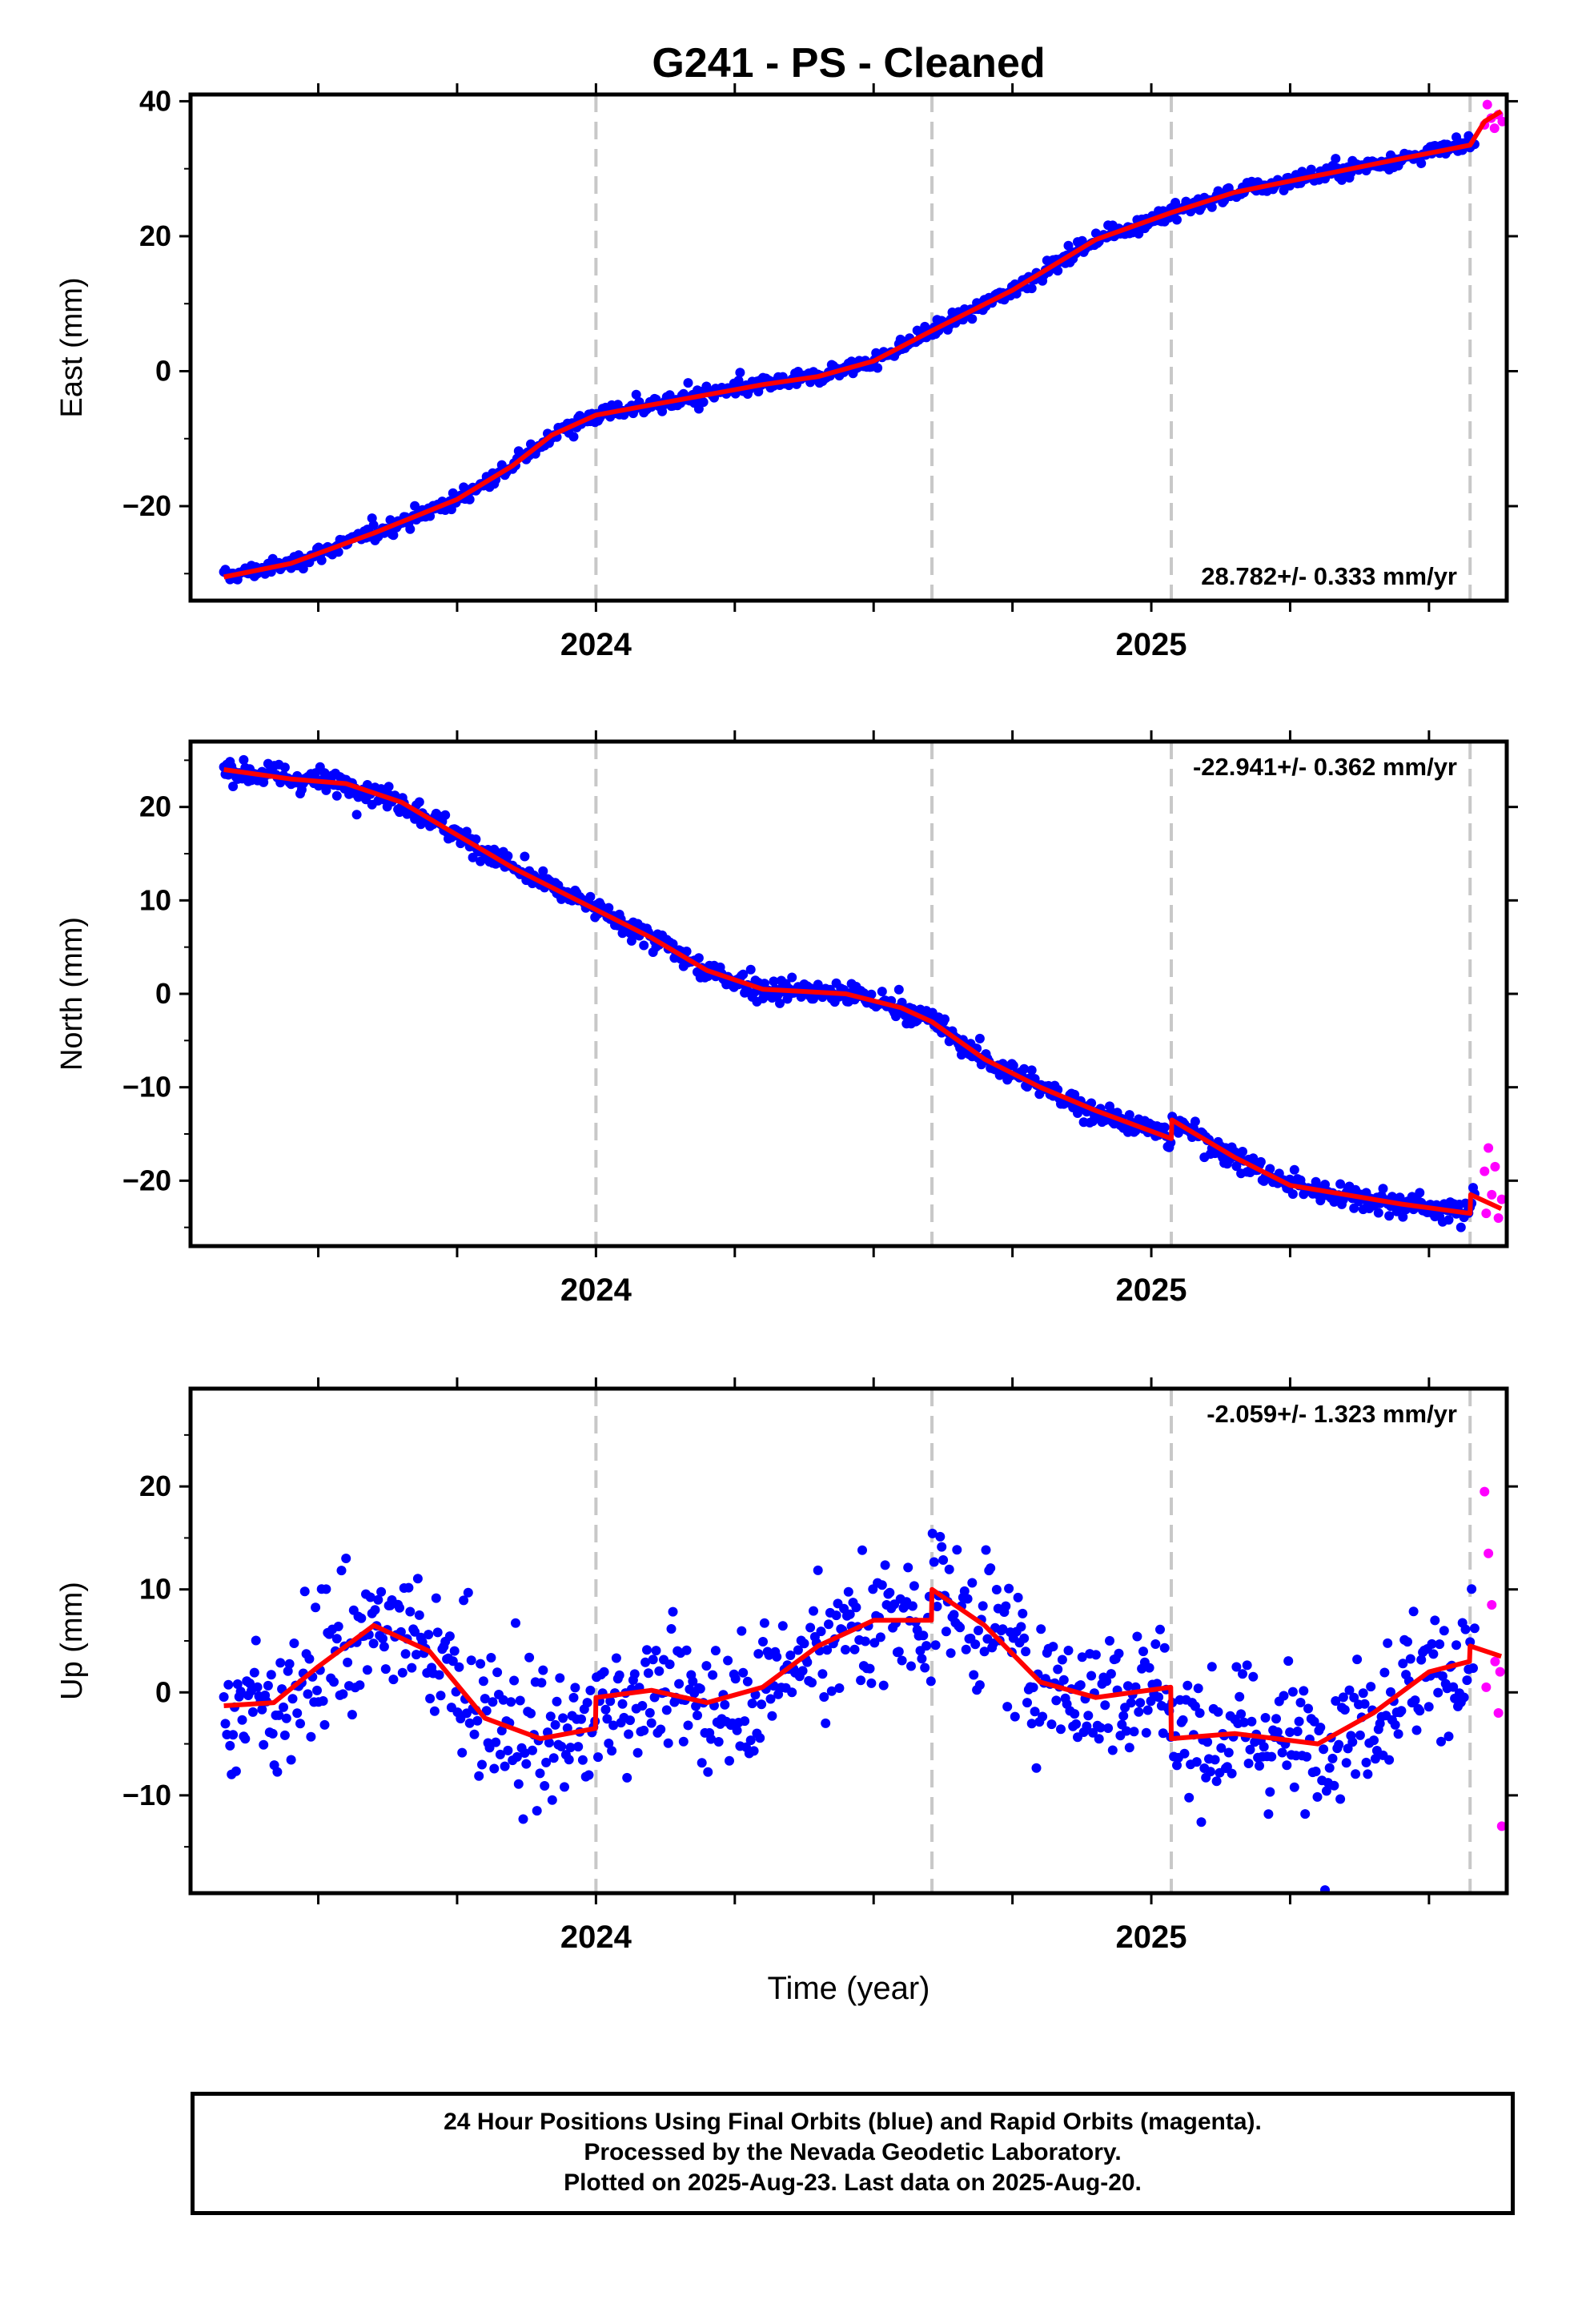 Image resolution: width=1582 pixels, height=2324 pixels. I want to click on x-tick-label: 2025, so click(1151, 644).